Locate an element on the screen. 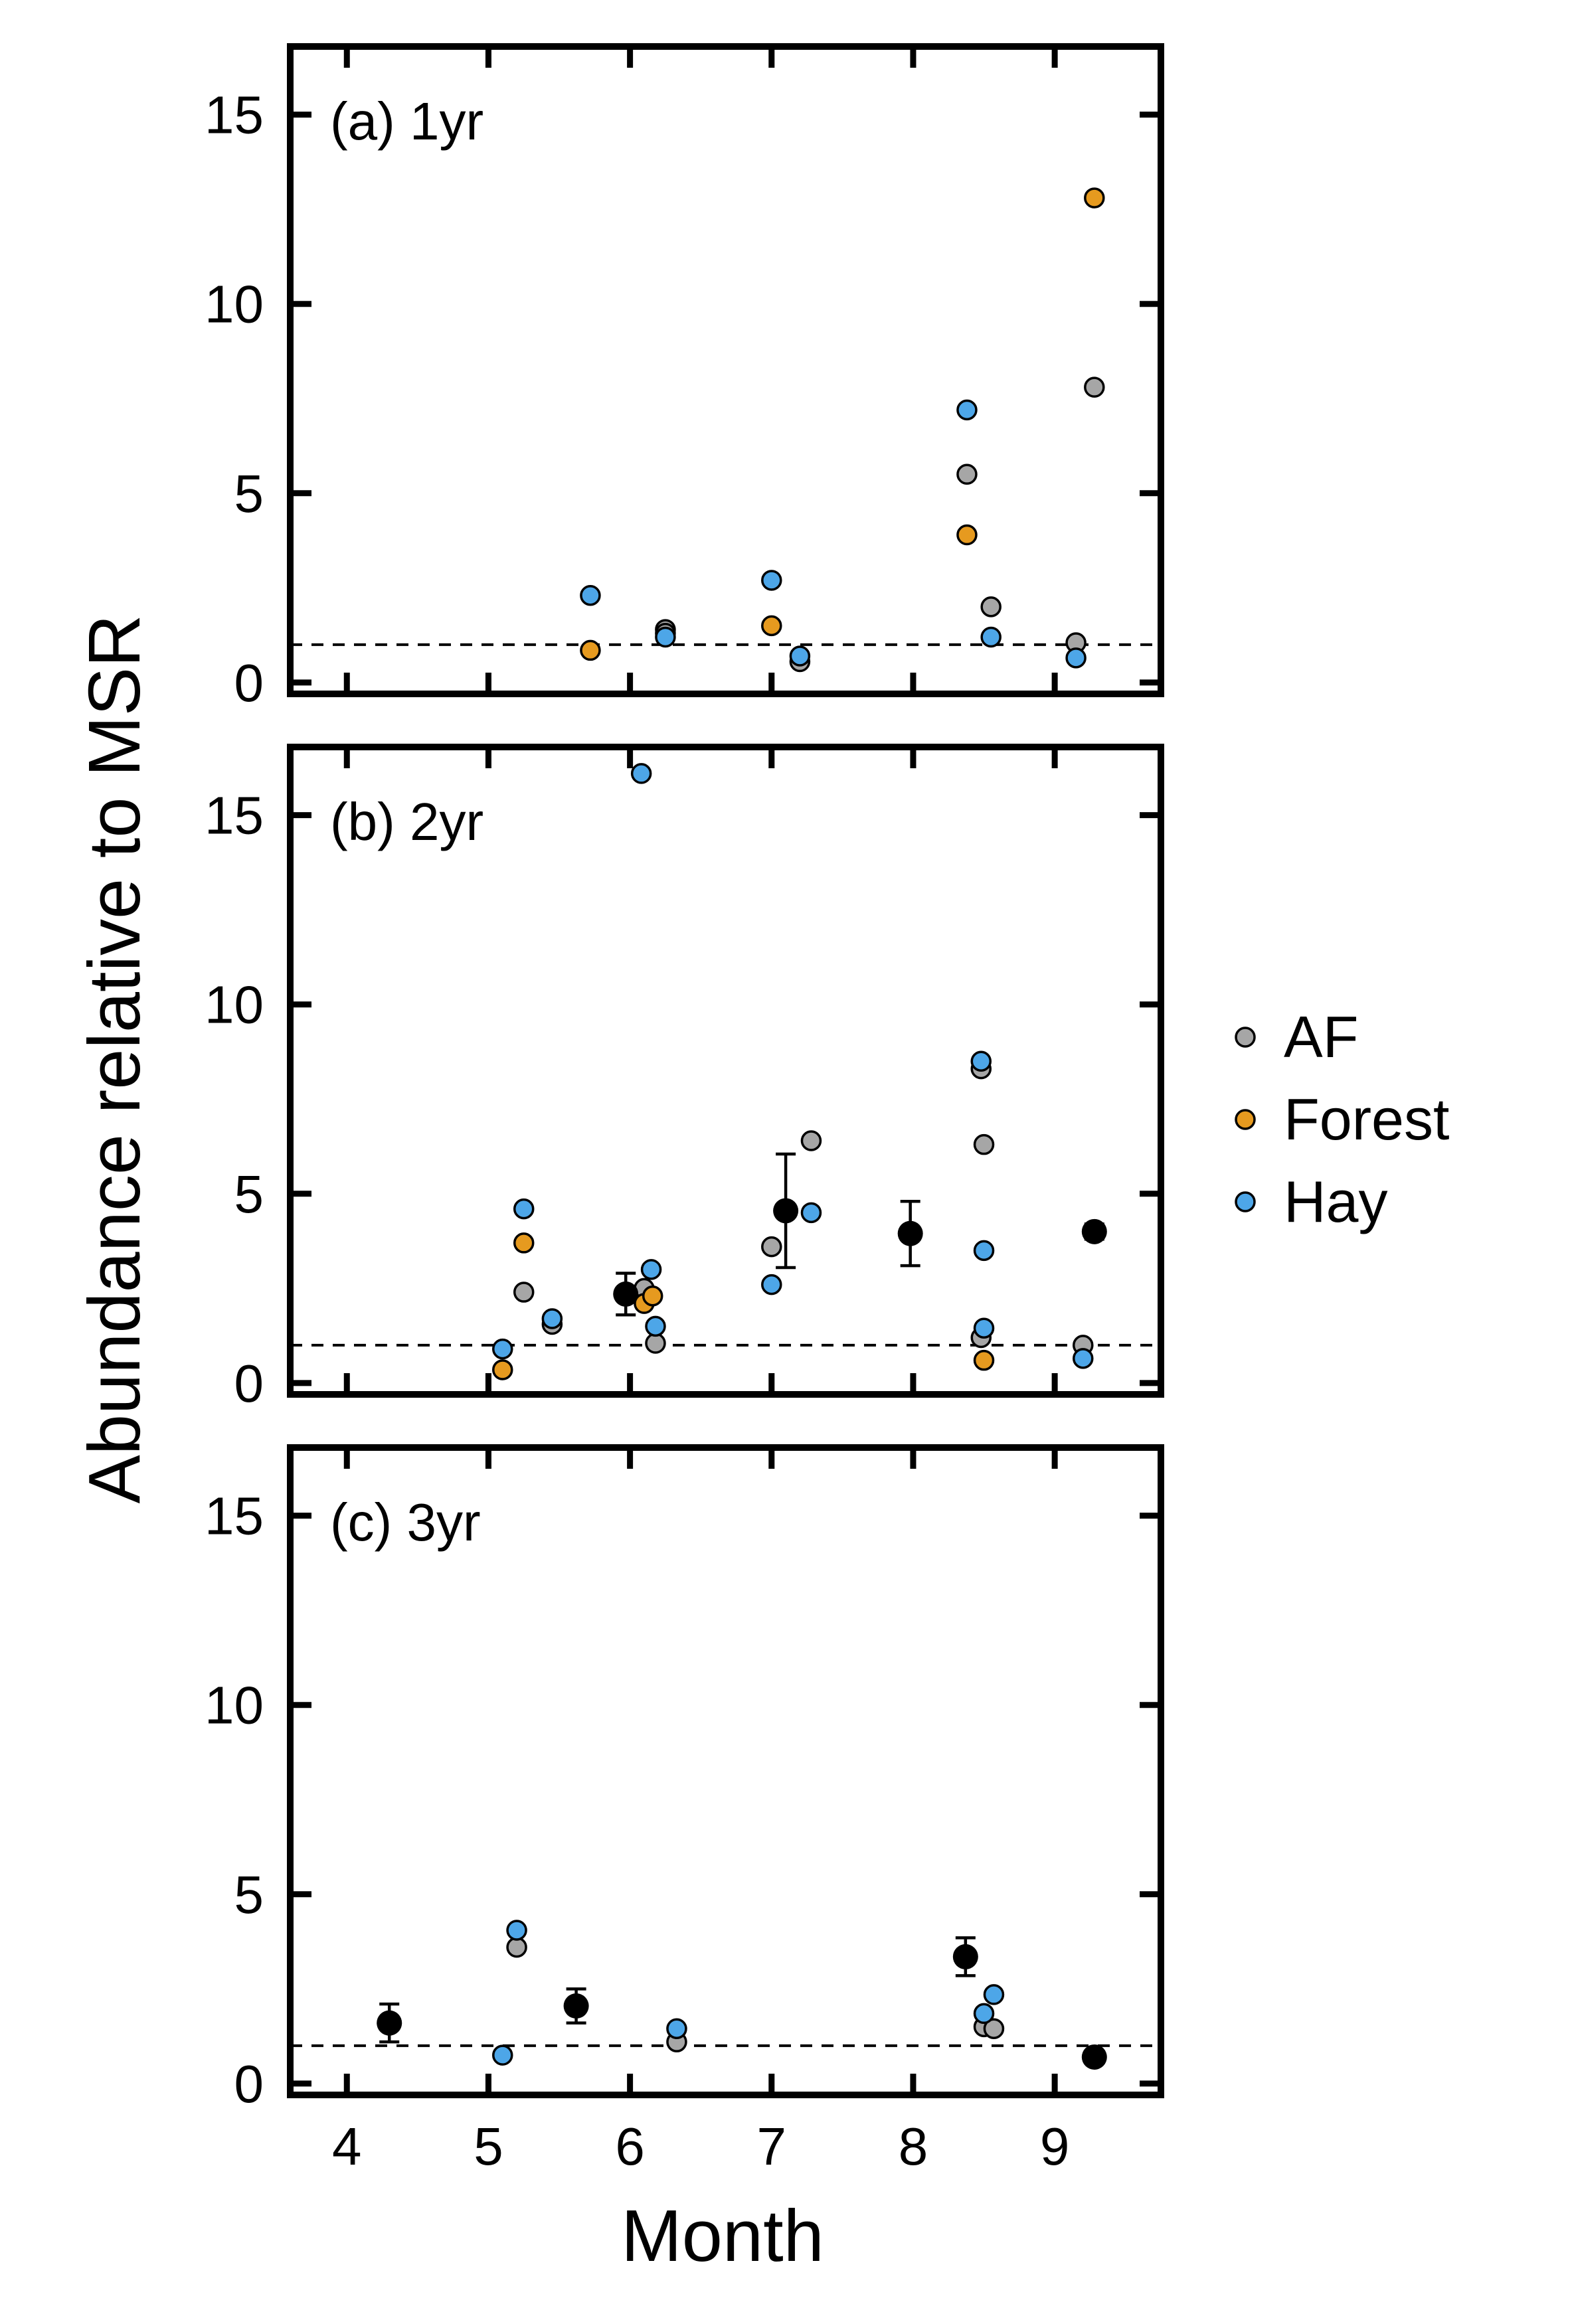 This screenshot has width=1570, height=2324. legend-item-forest: Forest is located at coordinates (1342, 1119).